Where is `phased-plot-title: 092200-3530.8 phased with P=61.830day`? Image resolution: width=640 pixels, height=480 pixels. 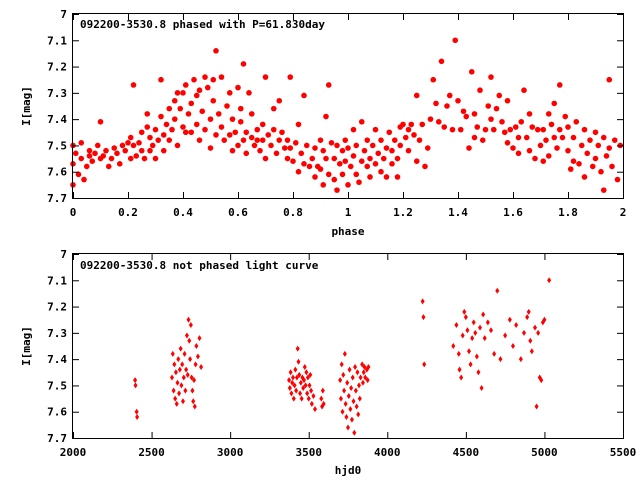 phased-plot-title: 092200-3530.8 phased with P=61.830day is located at coordinates (202, 24).